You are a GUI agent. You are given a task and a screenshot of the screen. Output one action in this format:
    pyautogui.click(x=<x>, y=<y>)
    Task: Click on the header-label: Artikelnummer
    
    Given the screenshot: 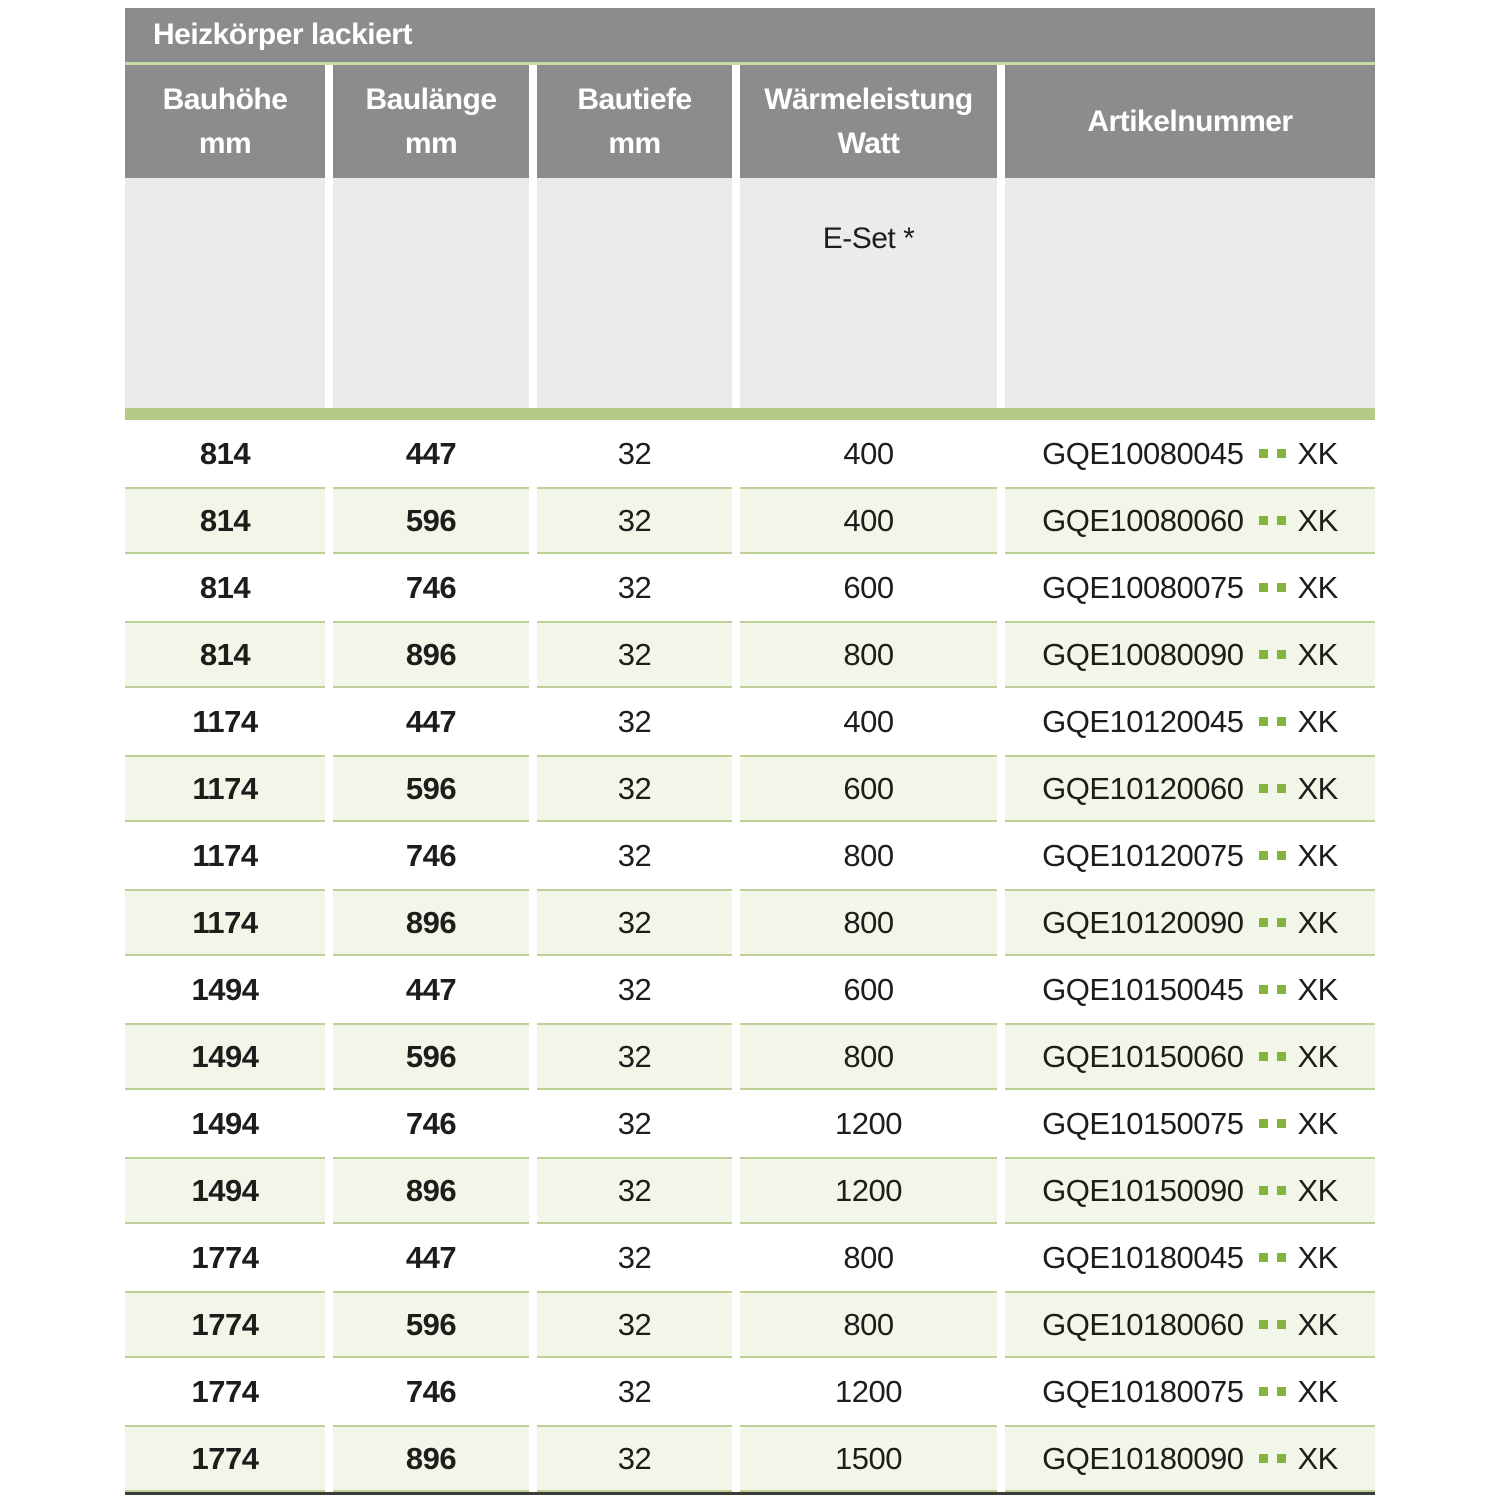 What is the action you would take?
    pyautogui.click(x=1190, y=121)
    